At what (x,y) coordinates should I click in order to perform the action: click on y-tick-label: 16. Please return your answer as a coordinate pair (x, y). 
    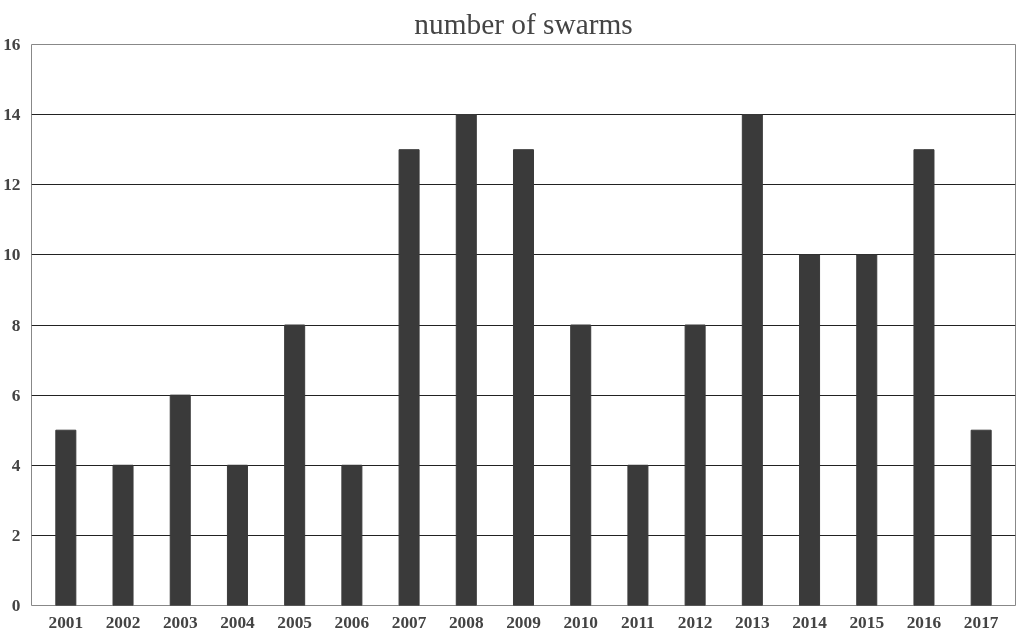
    Looking at the image, I should click on (12, 44).